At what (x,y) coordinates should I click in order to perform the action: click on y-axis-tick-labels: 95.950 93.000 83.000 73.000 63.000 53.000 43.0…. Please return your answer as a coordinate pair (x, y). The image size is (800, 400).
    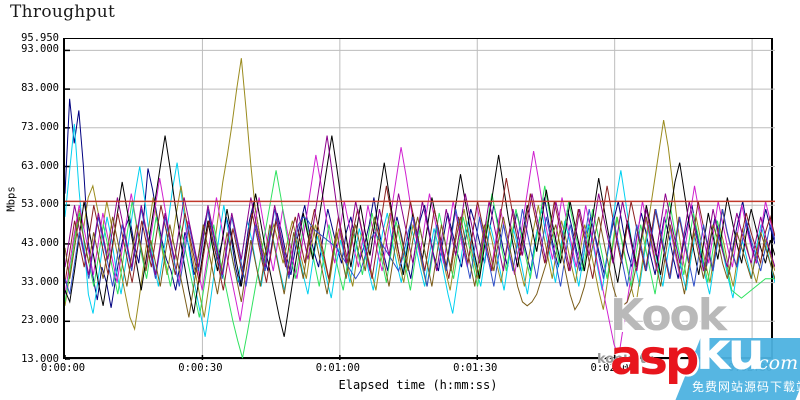
    Looking at the image, I should click on (29, 200).